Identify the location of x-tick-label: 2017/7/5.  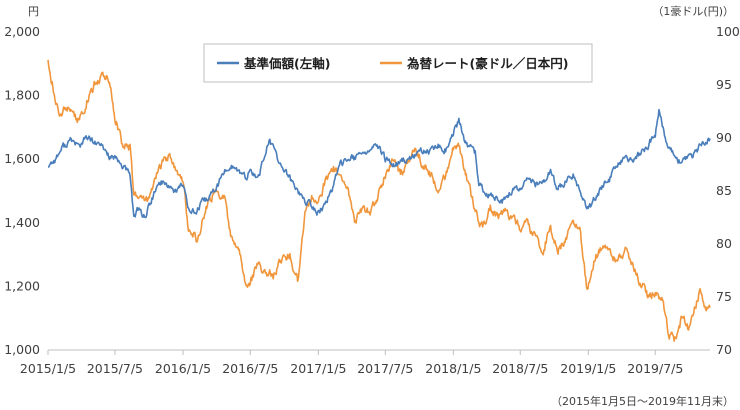
(385, 368).